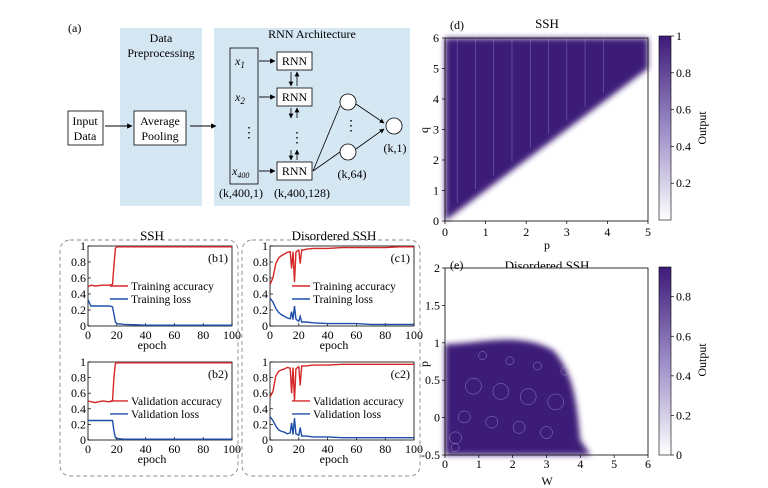 This screenshot has height=488, width=768. What do you see at coordinates (547, 464) in the screenshot?
I see `x-tick-label: 3` at bounding box center [547, 464].